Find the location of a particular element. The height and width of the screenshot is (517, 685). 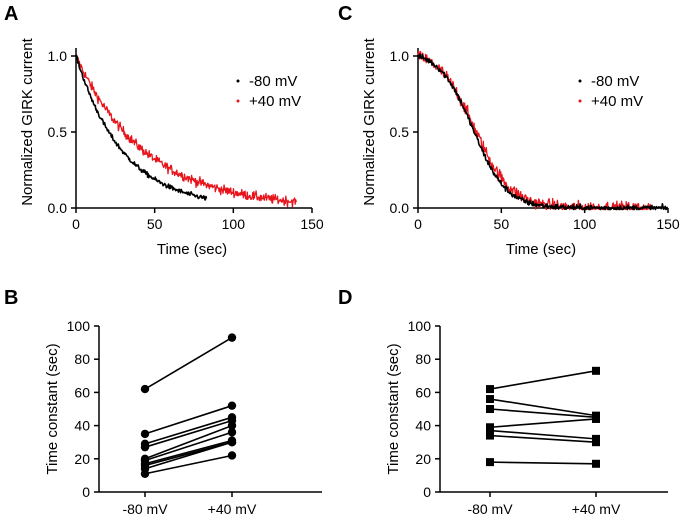

panel-label-d: D is located at coordinates (345, 298).